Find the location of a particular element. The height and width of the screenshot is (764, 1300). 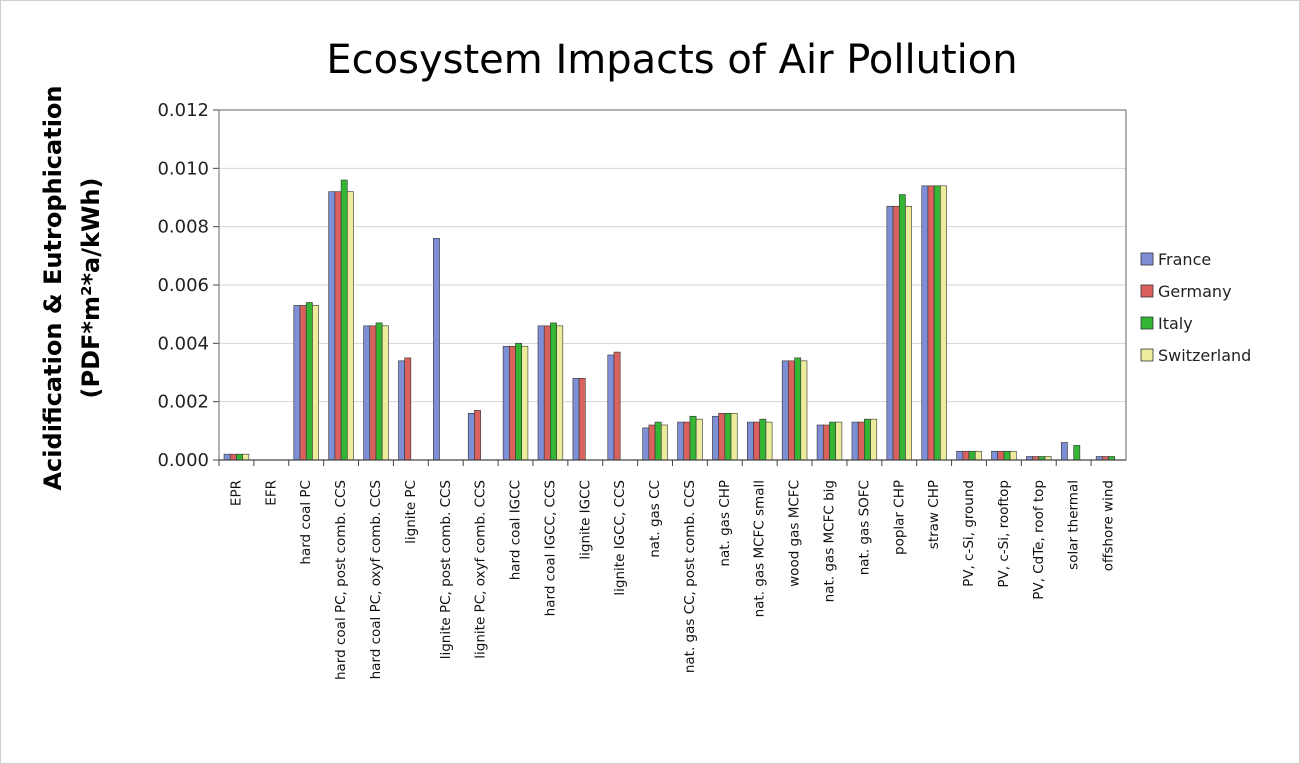

x-category-label: PV, c-Si, ground is located at coordinates (969, 533).